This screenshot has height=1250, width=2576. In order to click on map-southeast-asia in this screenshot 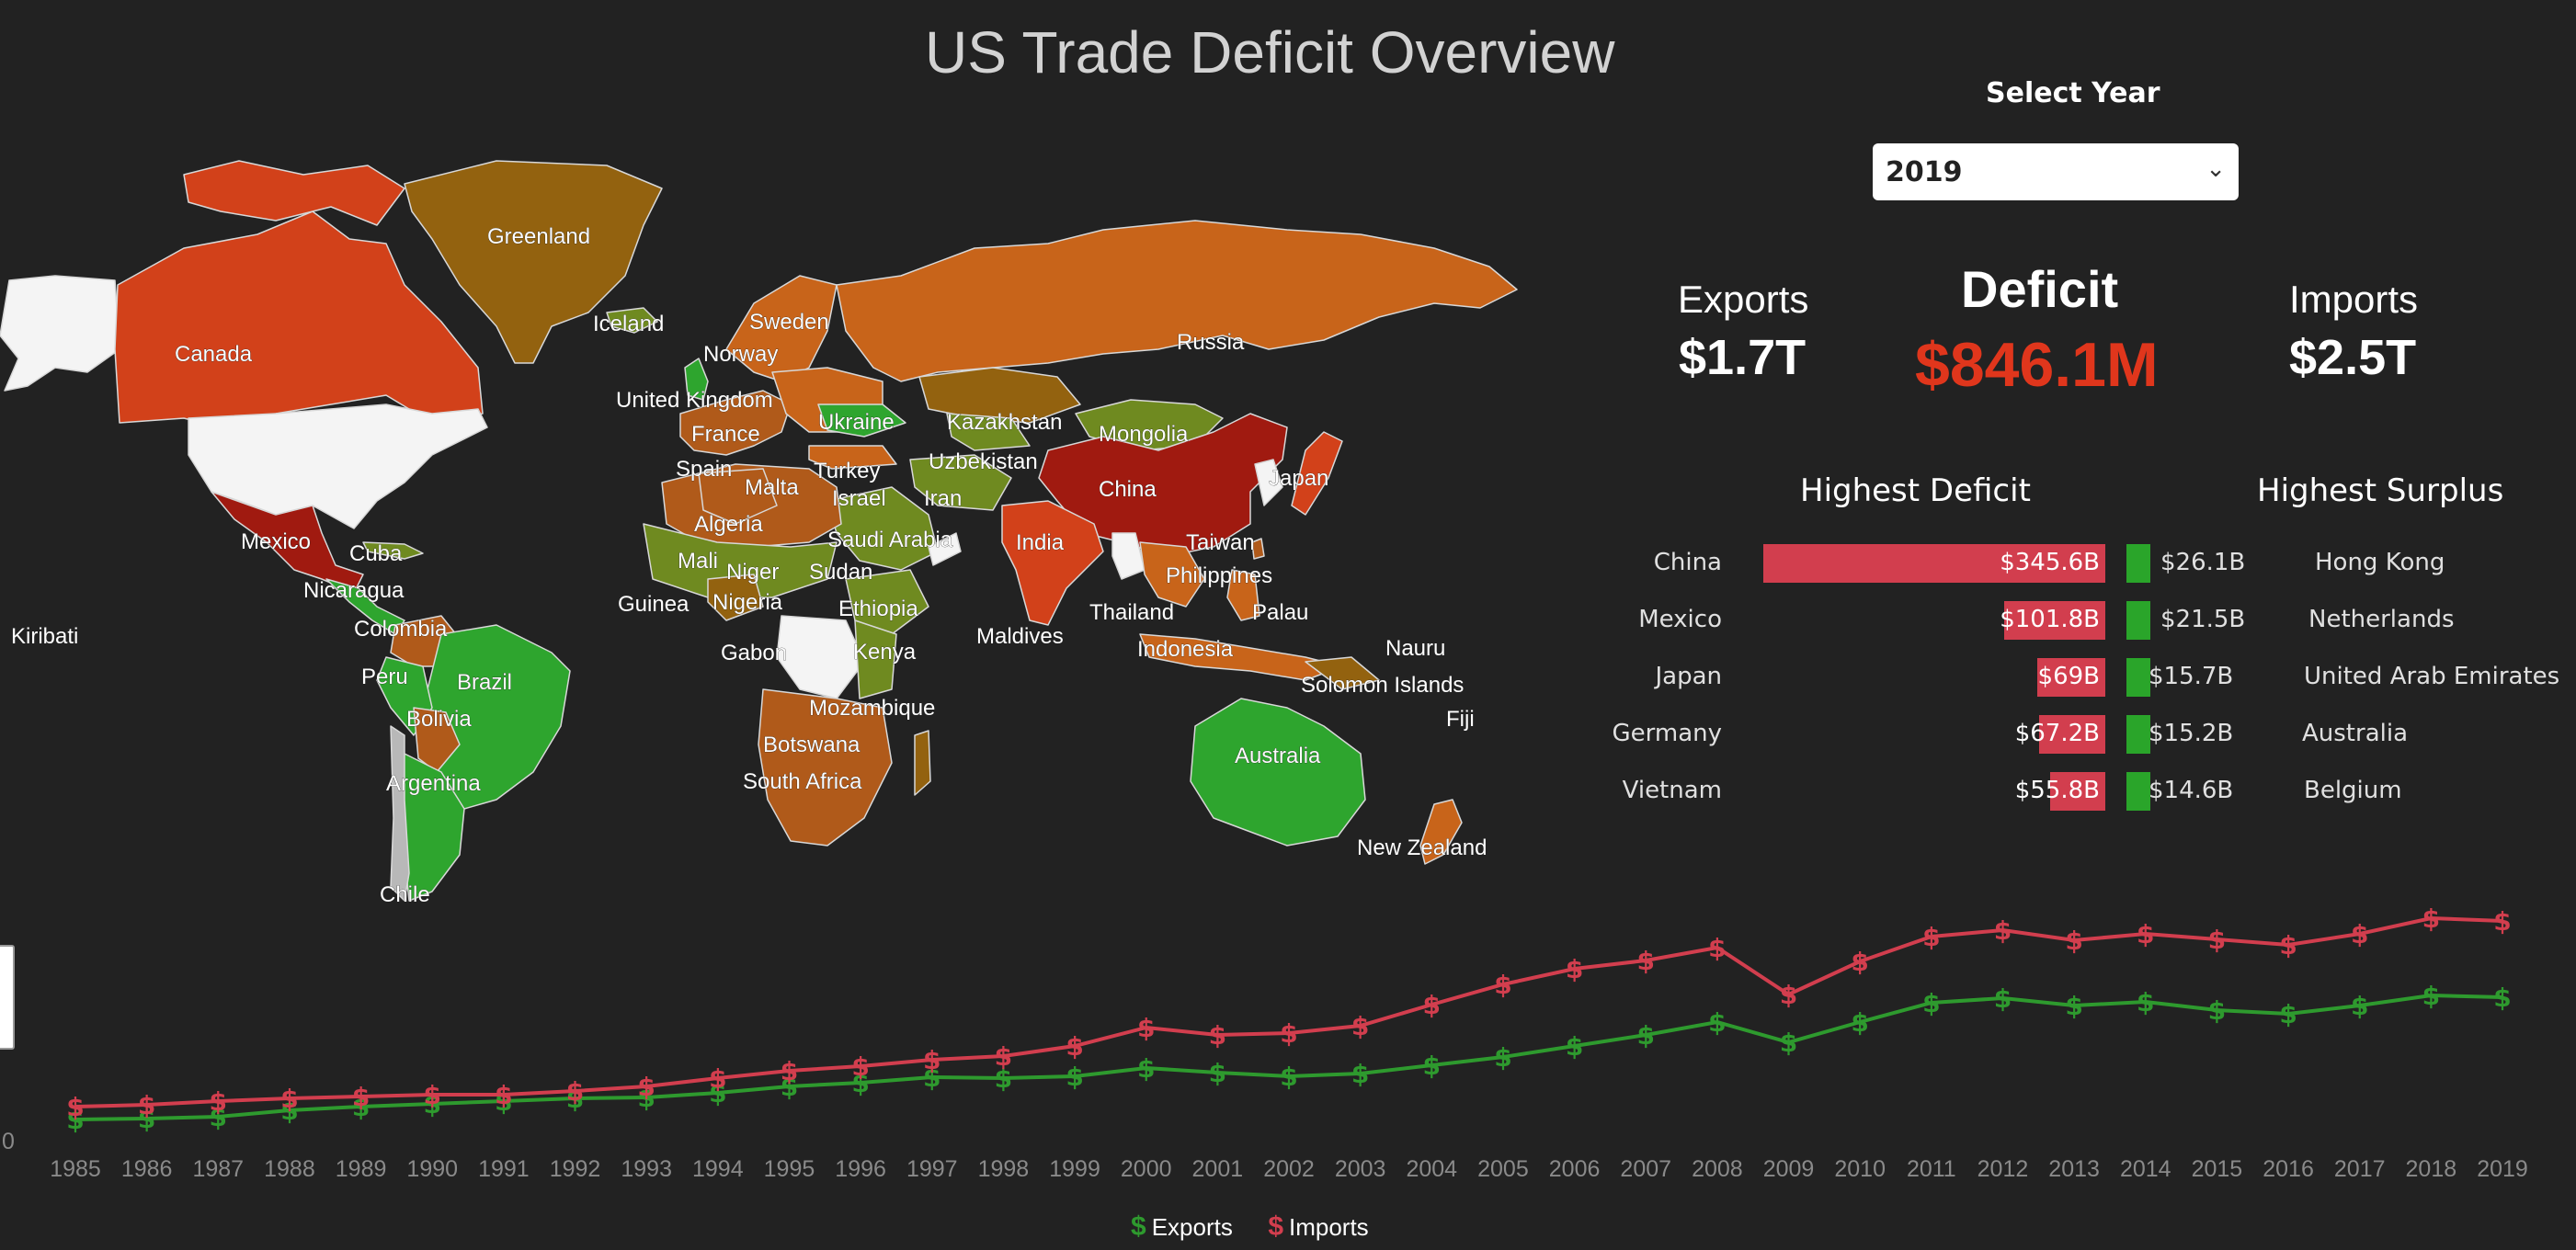, I will do `click(1172, 574)`.